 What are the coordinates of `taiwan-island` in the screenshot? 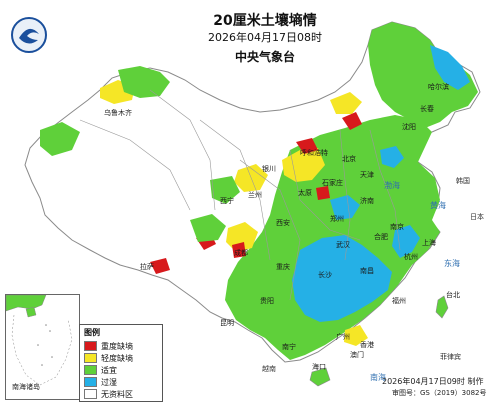 It's located at (442, 307).